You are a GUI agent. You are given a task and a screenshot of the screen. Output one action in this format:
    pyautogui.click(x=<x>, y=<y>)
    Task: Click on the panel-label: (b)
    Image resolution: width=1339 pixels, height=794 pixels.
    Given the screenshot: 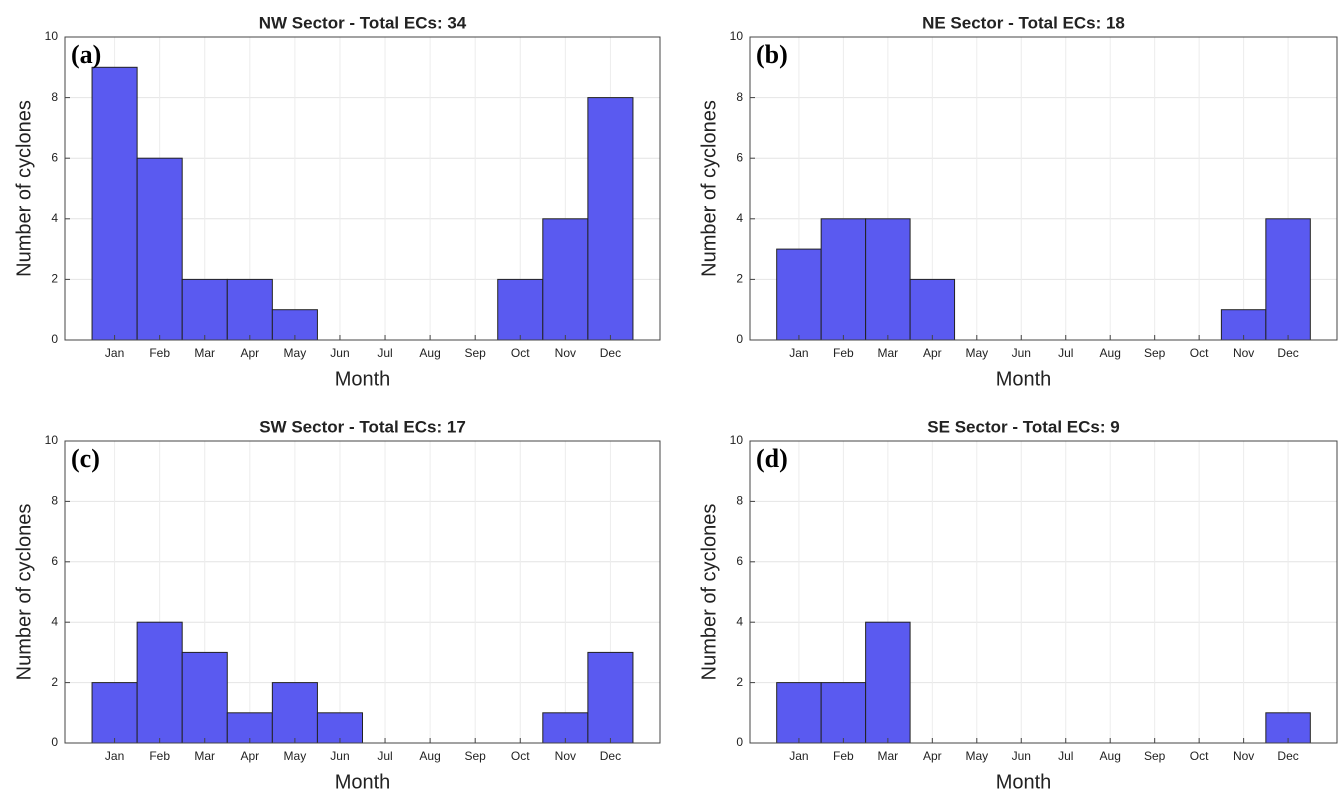 What is the action you would take?
    pyautogui.click(x=772, y=54)
    